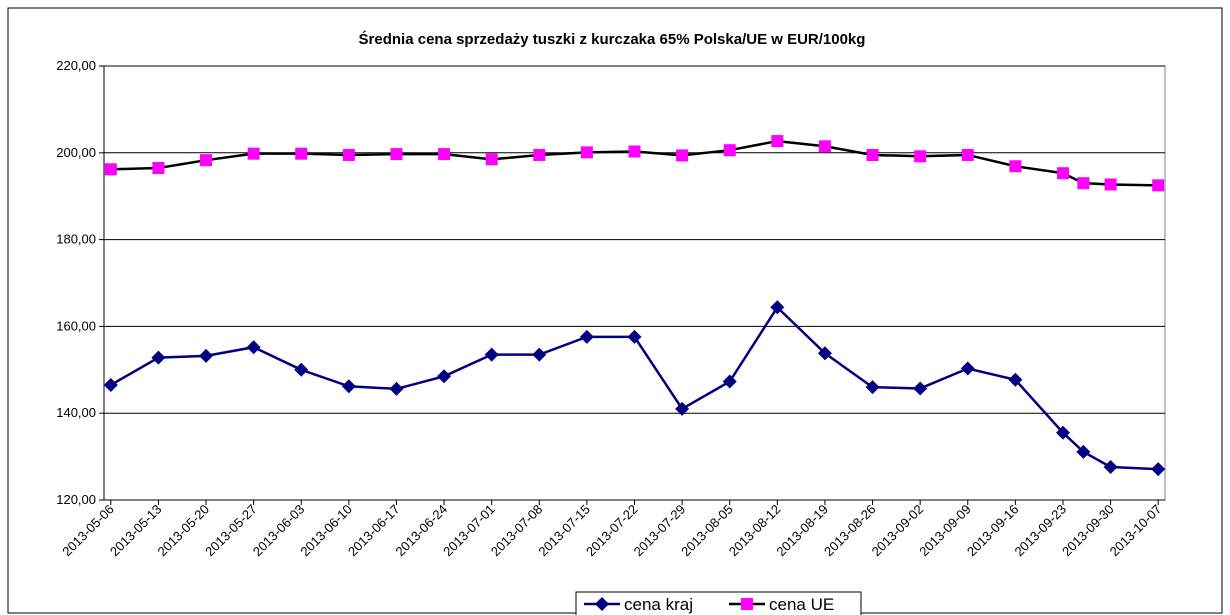 The width and height of the screenshot is (1230, 615). I want to click on legend: cena kraj cena UE, so click(718, 603).